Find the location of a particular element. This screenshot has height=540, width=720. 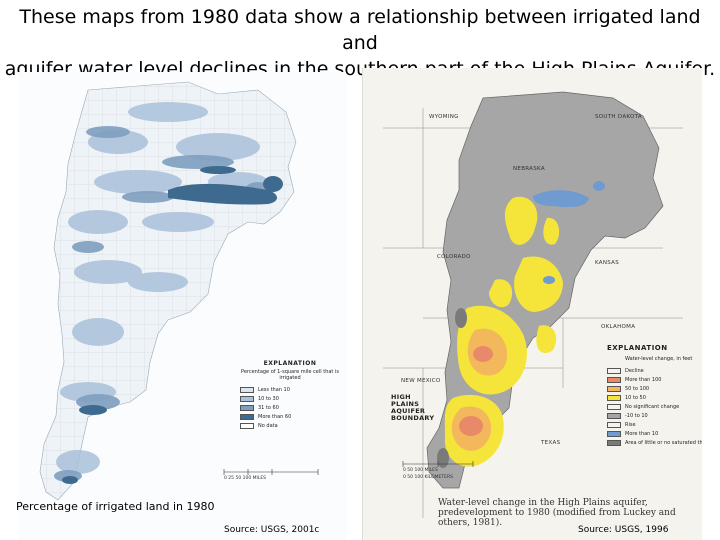

left-scale-bar is located at coordinates (271, 472).